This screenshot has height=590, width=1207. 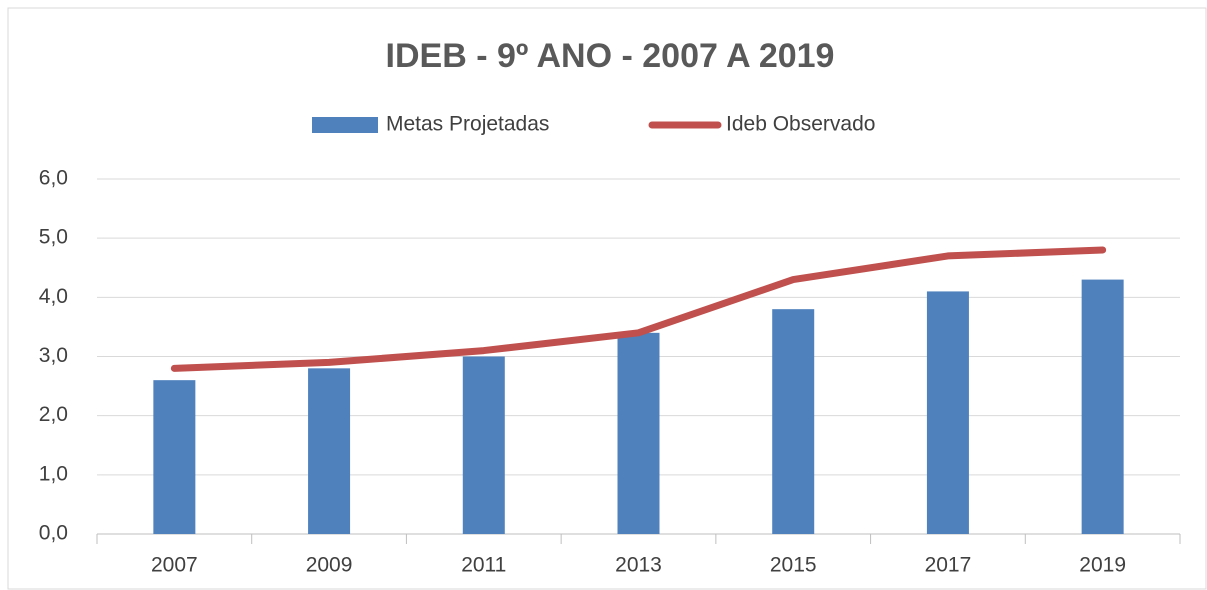 I want to click on y-tick-label: 5,0, so click(x=53, y=237).